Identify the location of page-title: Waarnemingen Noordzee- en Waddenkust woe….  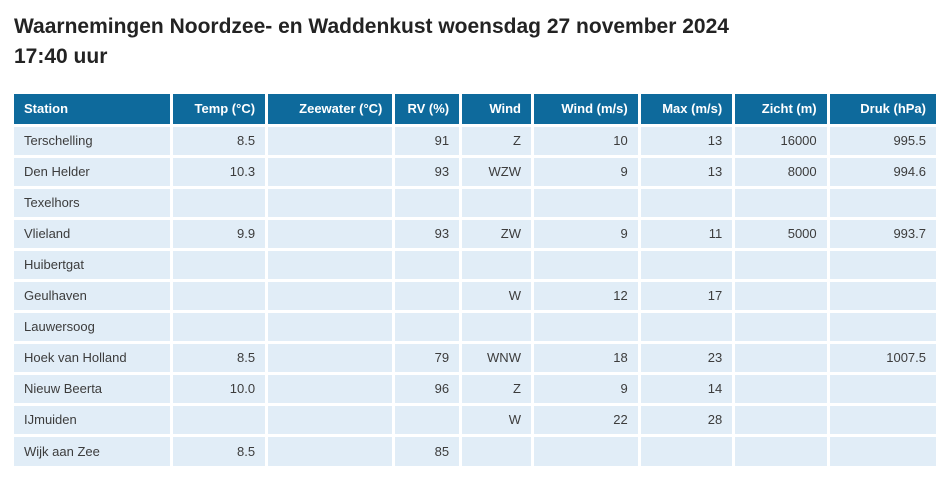
(475, 42).